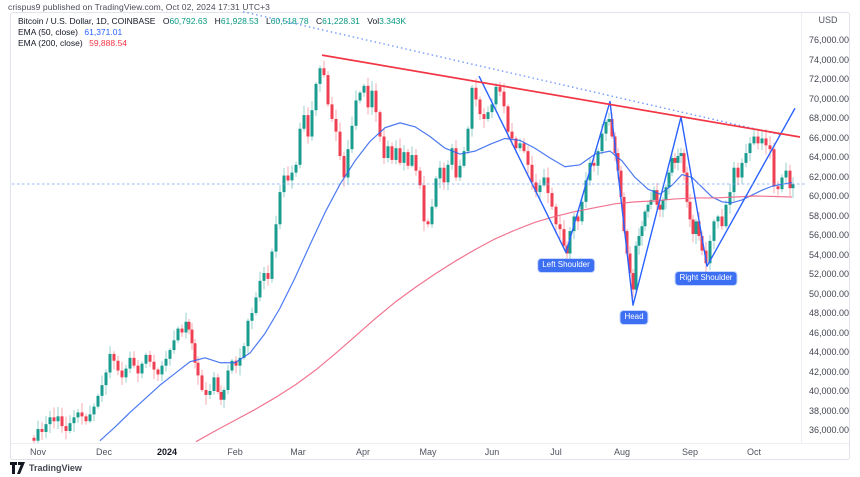 The height and width of the screenshot is (477, 860). I want to click on price-axis-separator, so click(801, 228).